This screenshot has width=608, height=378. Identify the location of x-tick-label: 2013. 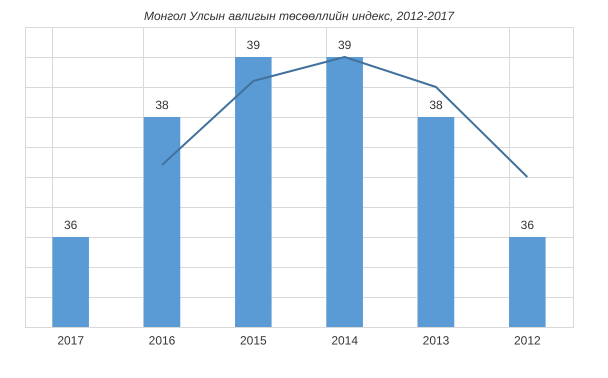
(436, 341).